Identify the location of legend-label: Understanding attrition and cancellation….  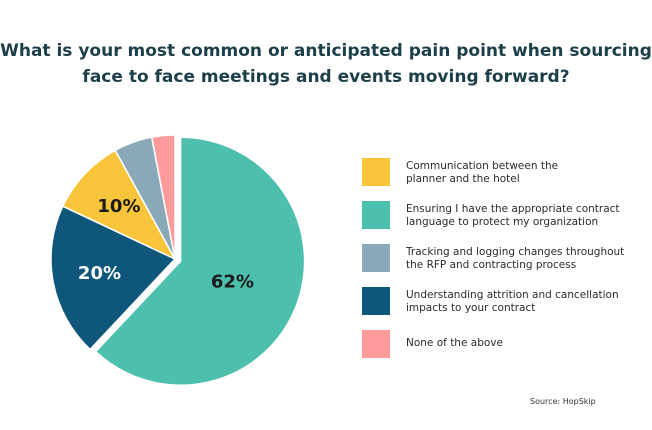
(526, 302).